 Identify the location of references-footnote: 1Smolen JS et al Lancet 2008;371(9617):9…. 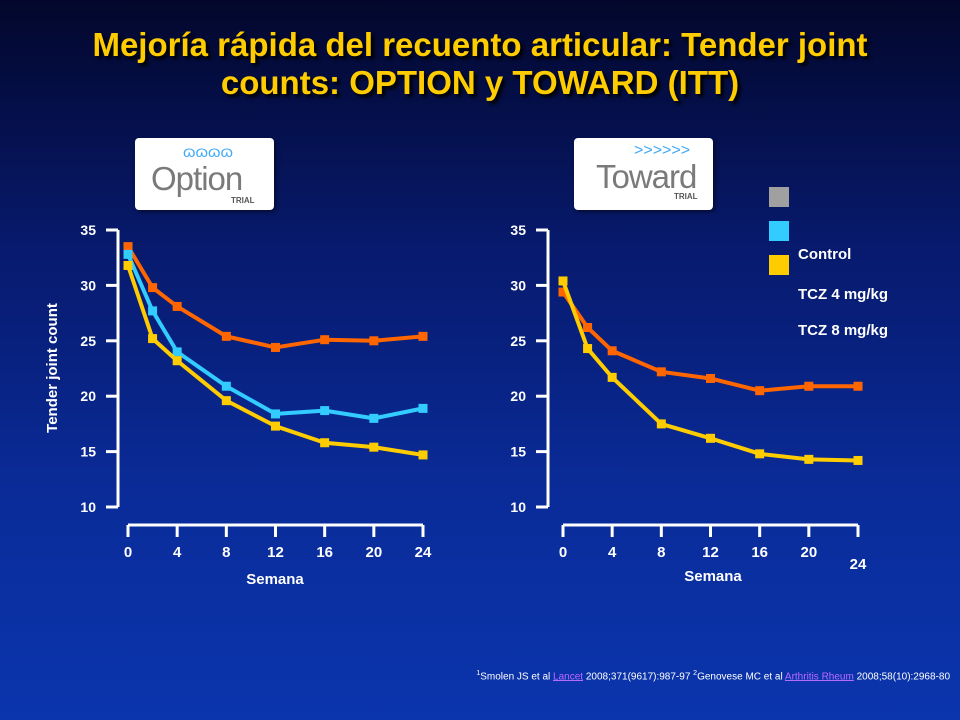
(575, 676).